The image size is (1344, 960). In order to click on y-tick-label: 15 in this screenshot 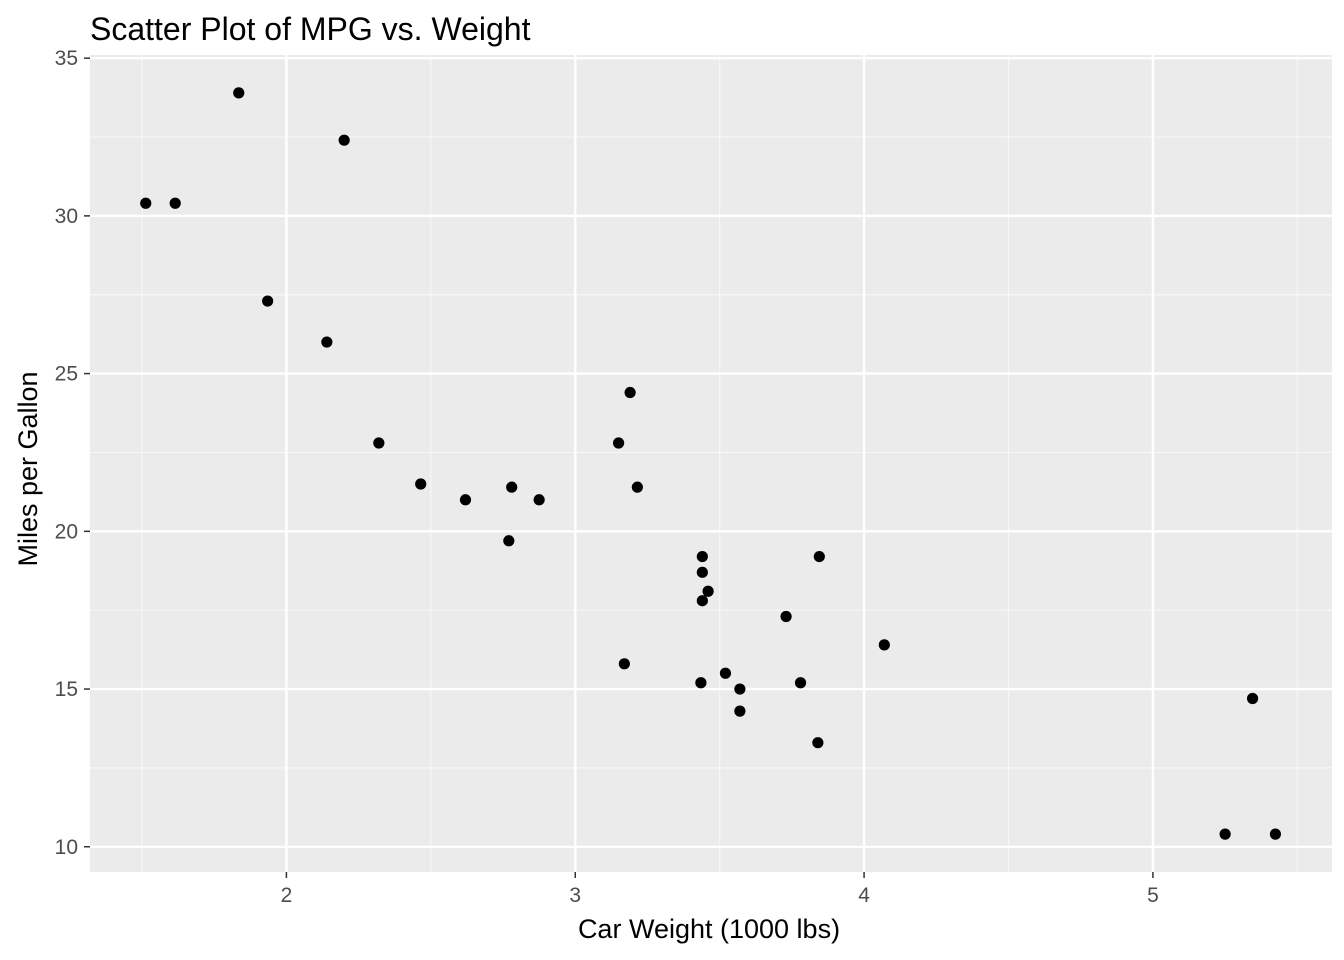, I will do `click(66, 689)`.